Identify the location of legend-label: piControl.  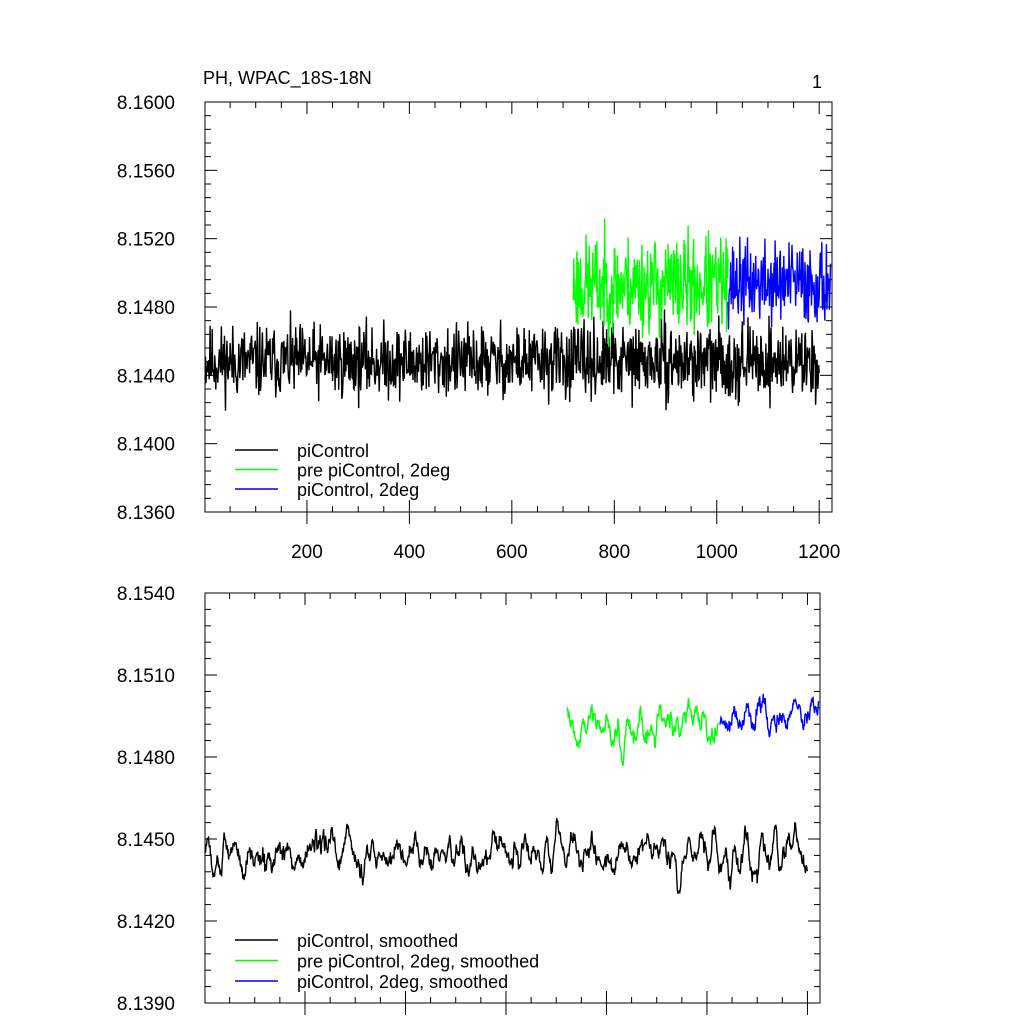
(333, 451).